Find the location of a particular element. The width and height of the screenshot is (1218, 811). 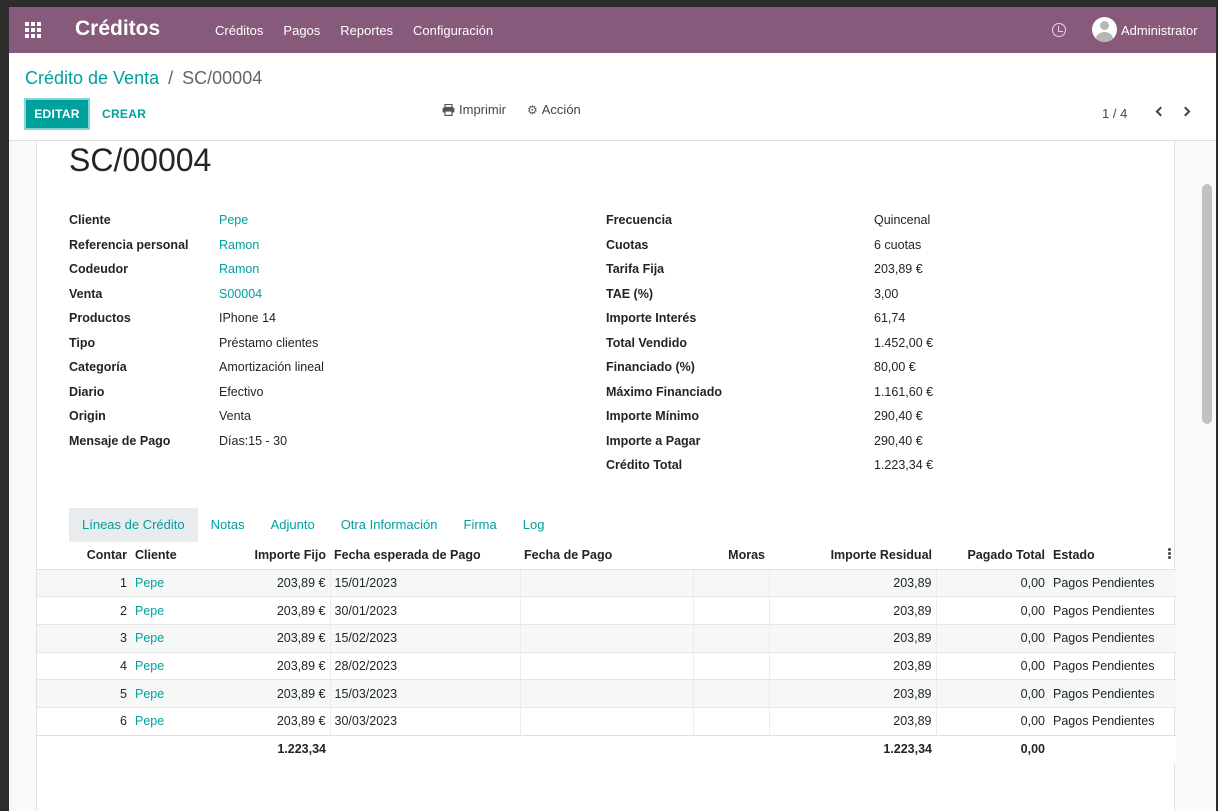

menu-item-reportes: Reportes is located at coordinates (367, 30).